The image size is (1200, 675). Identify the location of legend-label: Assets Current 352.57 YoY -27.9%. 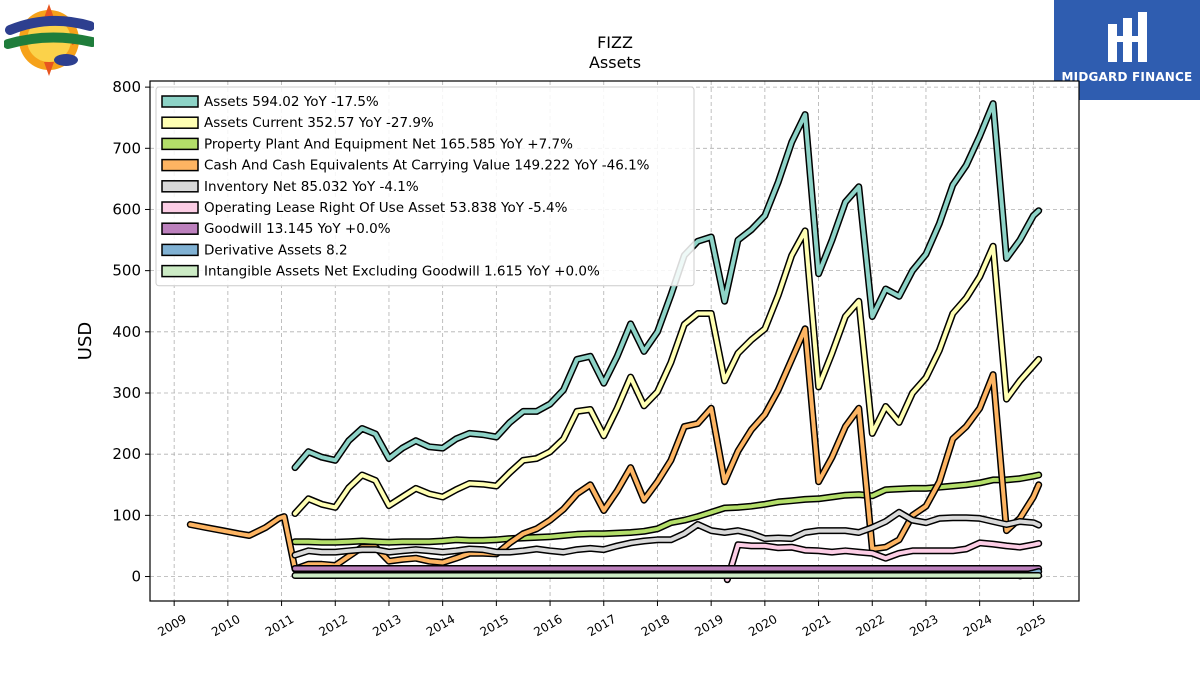
(319, 123).